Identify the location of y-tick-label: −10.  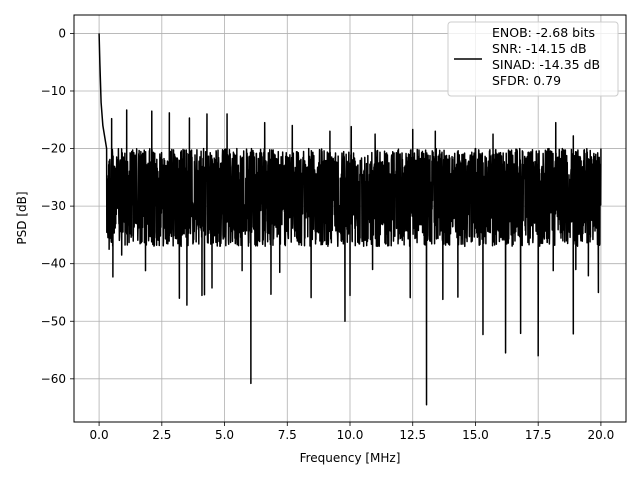
(53, 91).